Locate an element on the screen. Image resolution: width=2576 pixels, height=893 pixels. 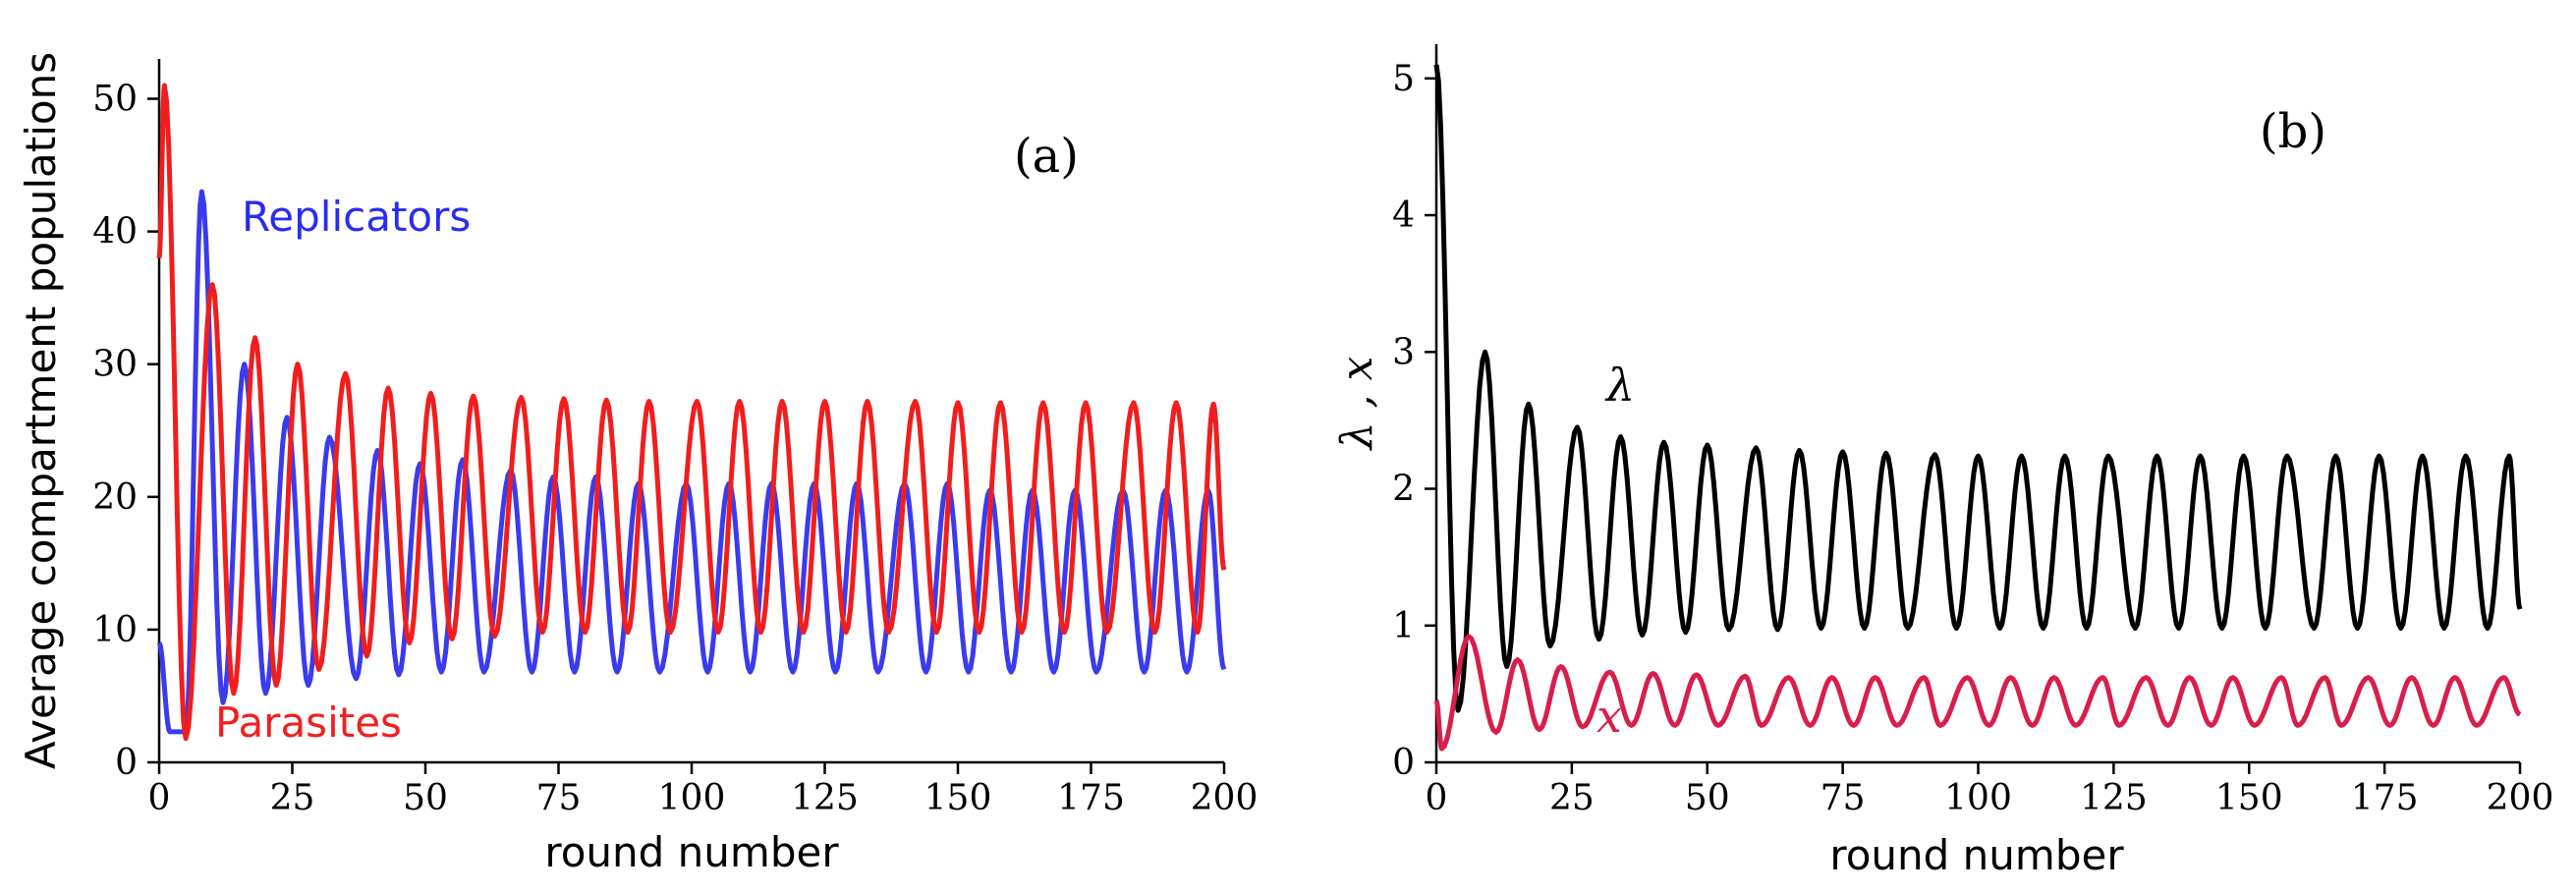
lambda-annotation: λ is located at coordinates (1619, 386).